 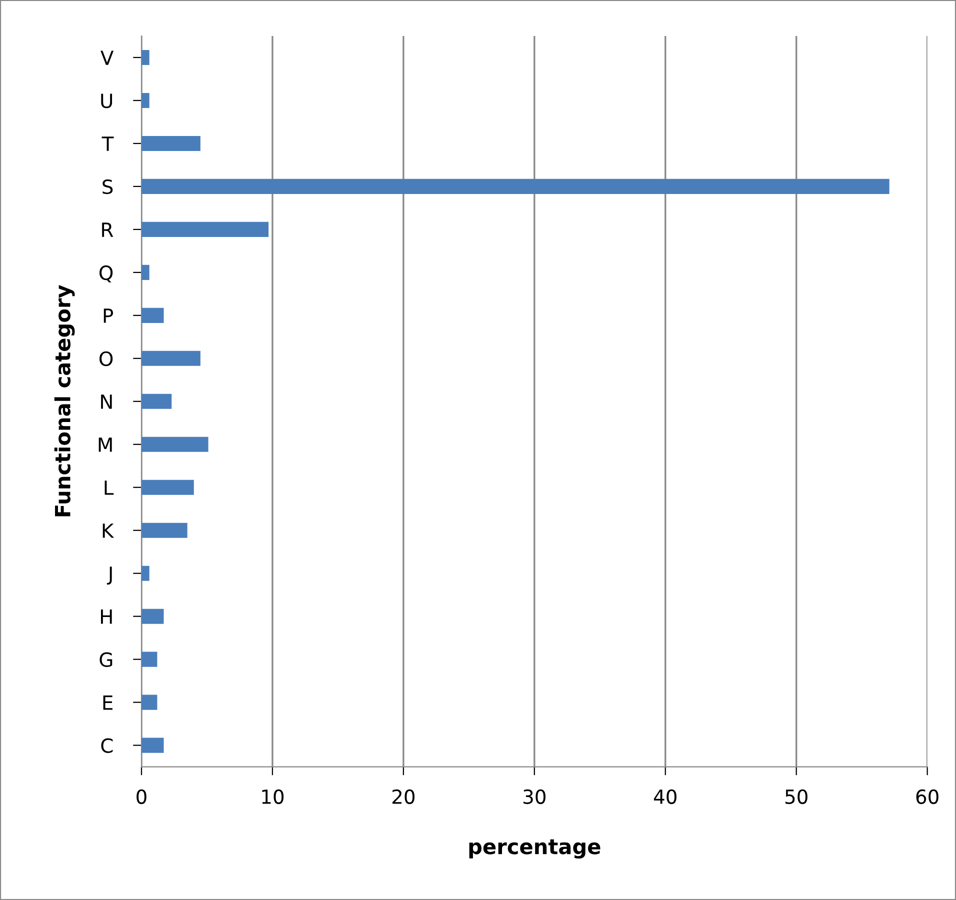 What do you see at coordinates (105, 445) in the screenshot?
I see `y-tick-label: M` at bounding box center [105, 445].